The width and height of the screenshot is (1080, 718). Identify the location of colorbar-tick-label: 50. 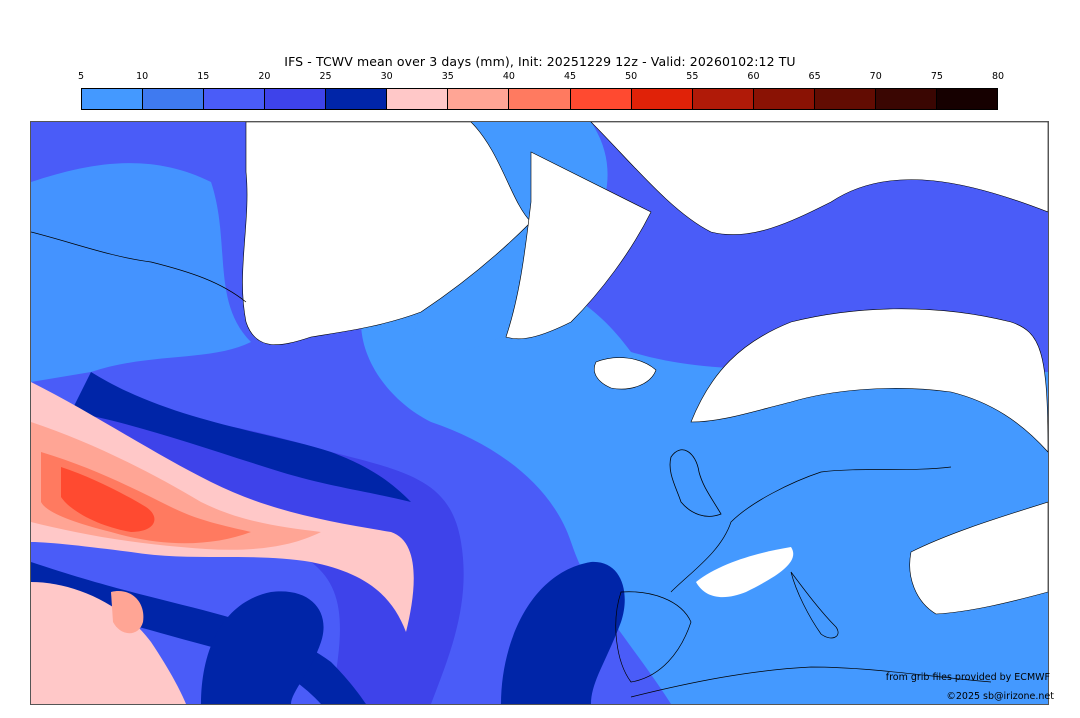
(631, 76).